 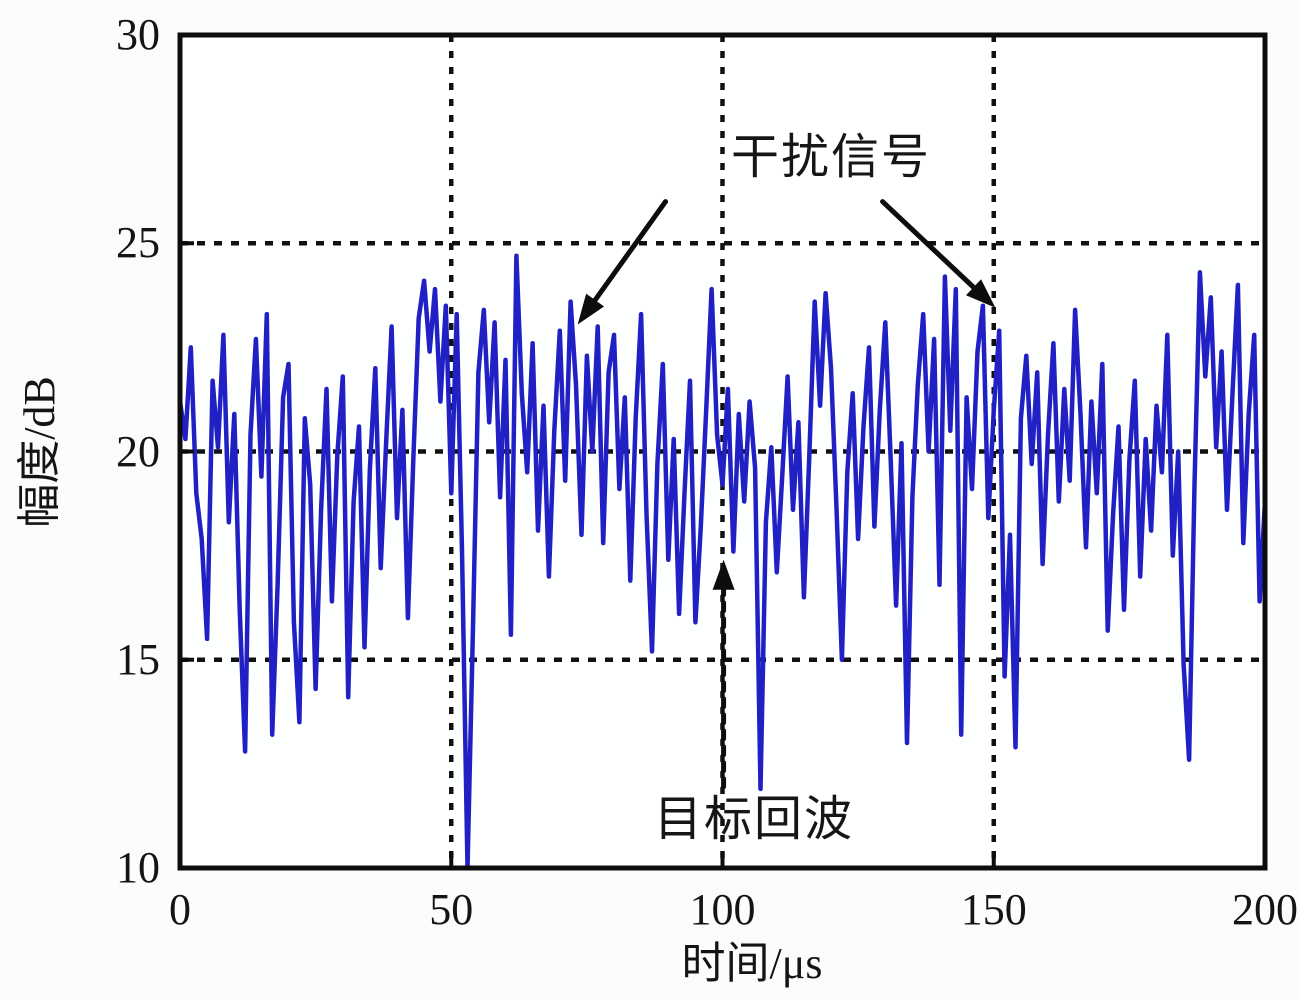 What do you see at coordinates (753, 820) in the screenshot?
I see `annotation-target-echo-label: 目标回波` at bounding box center [753, 820].